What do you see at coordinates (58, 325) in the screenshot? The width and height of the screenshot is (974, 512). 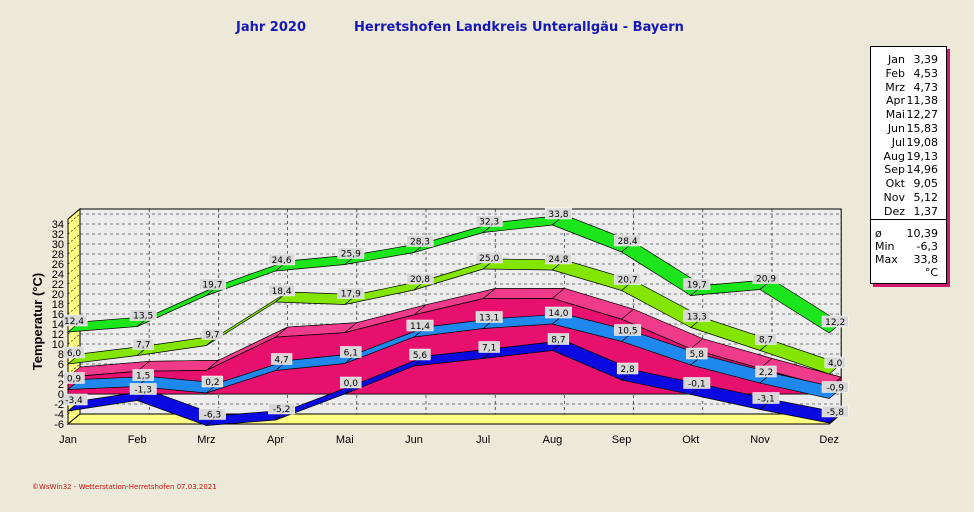 I see `y-tick-label: 14` at bounding box center [58, 325].